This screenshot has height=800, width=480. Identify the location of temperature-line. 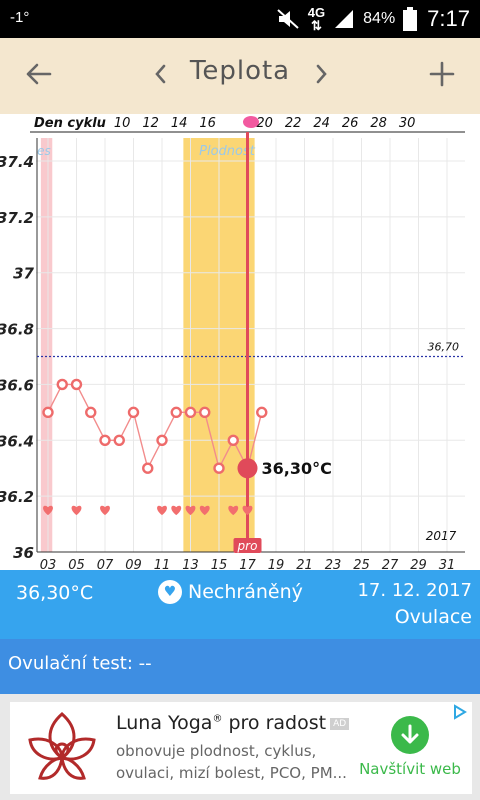
(155, 427).